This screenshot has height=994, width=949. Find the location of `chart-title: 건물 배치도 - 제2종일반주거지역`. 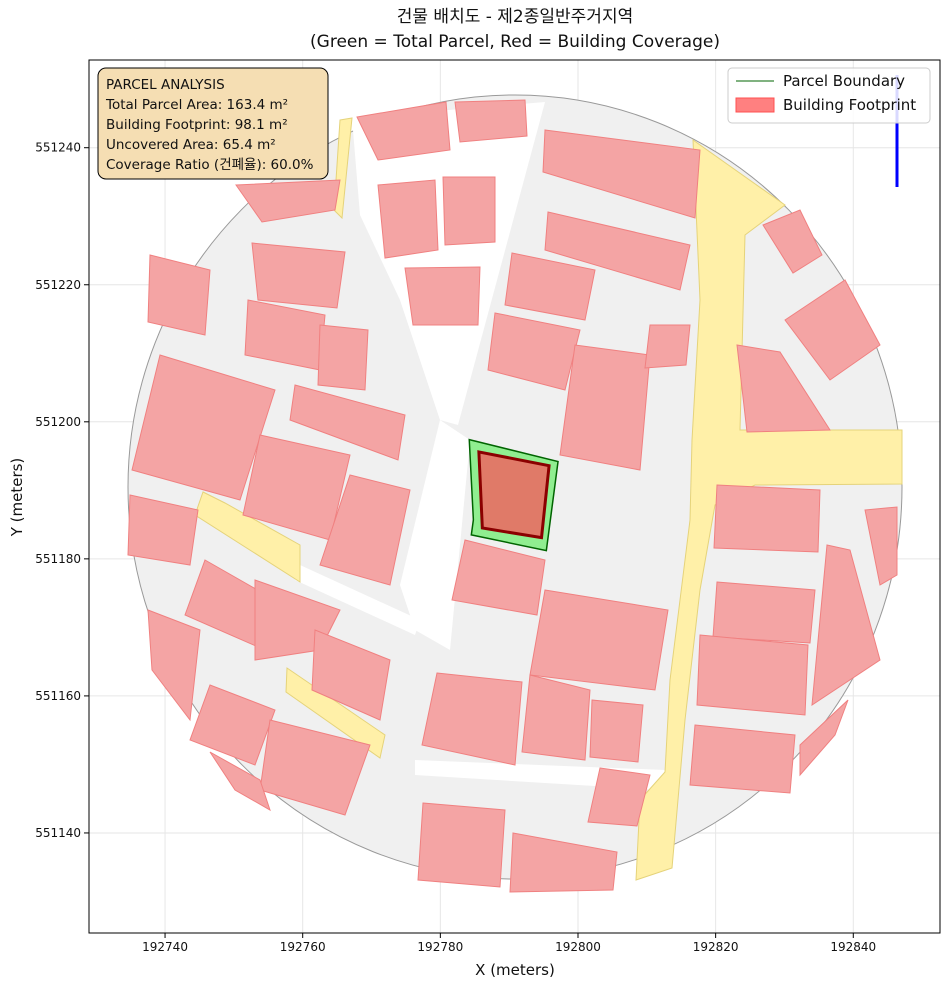

chart-title: 건물 배치도 - 제2종일반주거지역 is located at coordinates (515, 17).